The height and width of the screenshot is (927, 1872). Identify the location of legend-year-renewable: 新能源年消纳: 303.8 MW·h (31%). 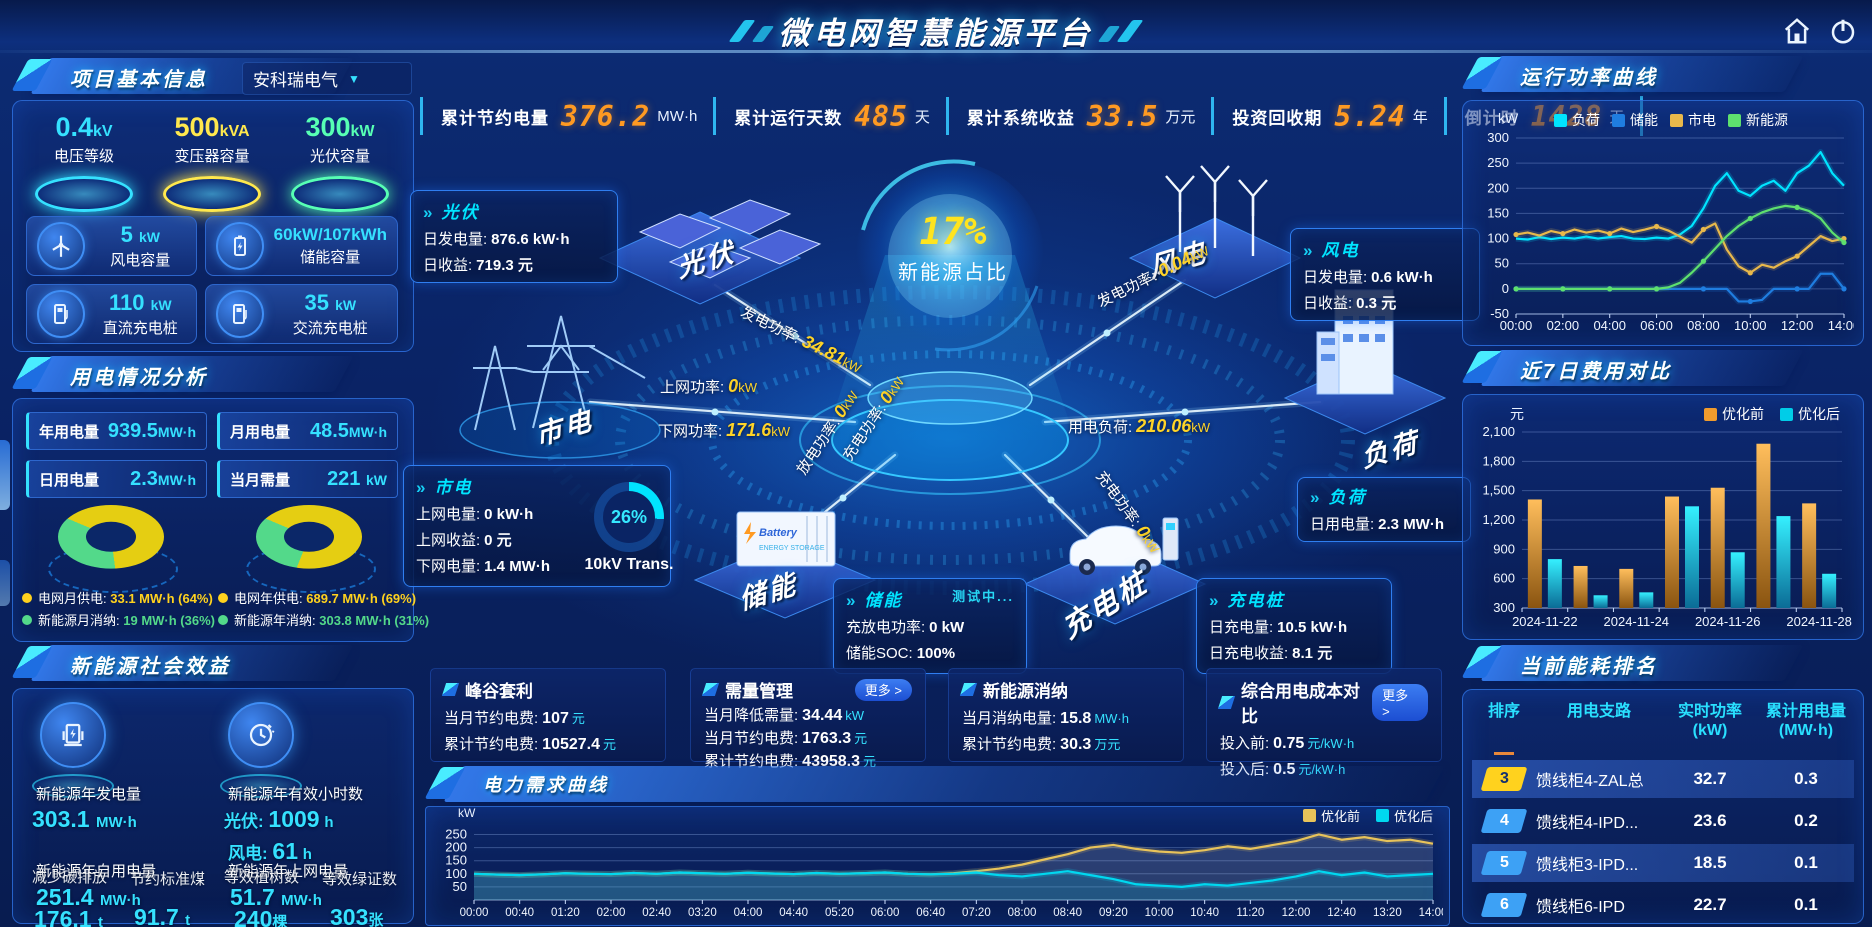
(323, 619).